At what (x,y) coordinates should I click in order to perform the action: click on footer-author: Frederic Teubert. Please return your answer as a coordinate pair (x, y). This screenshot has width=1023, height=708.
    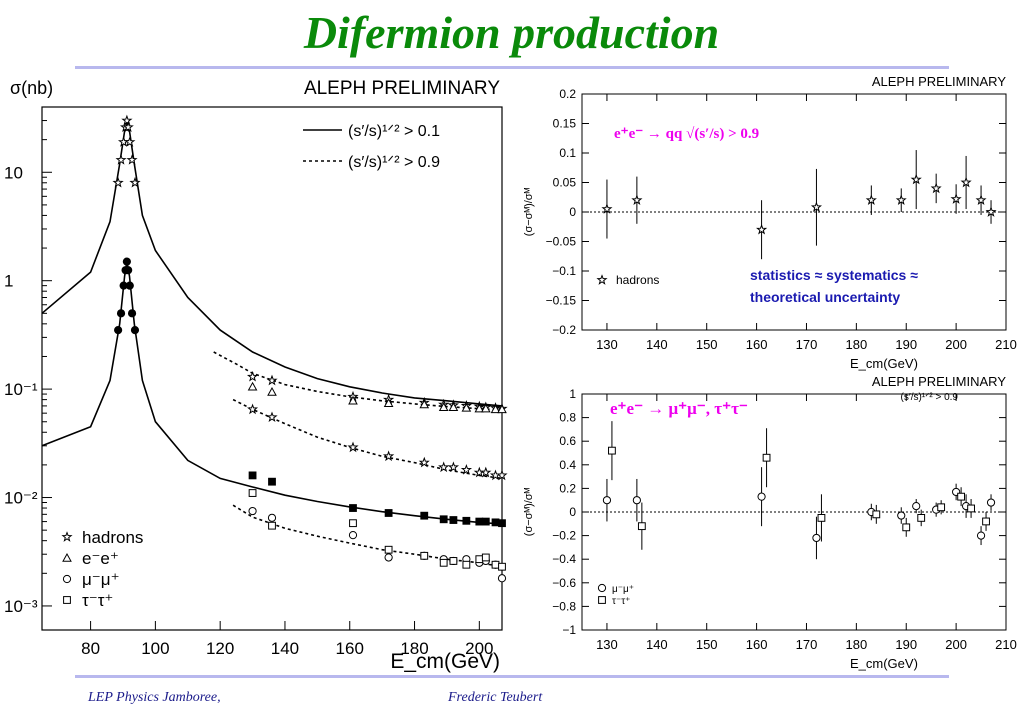
    Looking at the image, I should click on (495, 697).